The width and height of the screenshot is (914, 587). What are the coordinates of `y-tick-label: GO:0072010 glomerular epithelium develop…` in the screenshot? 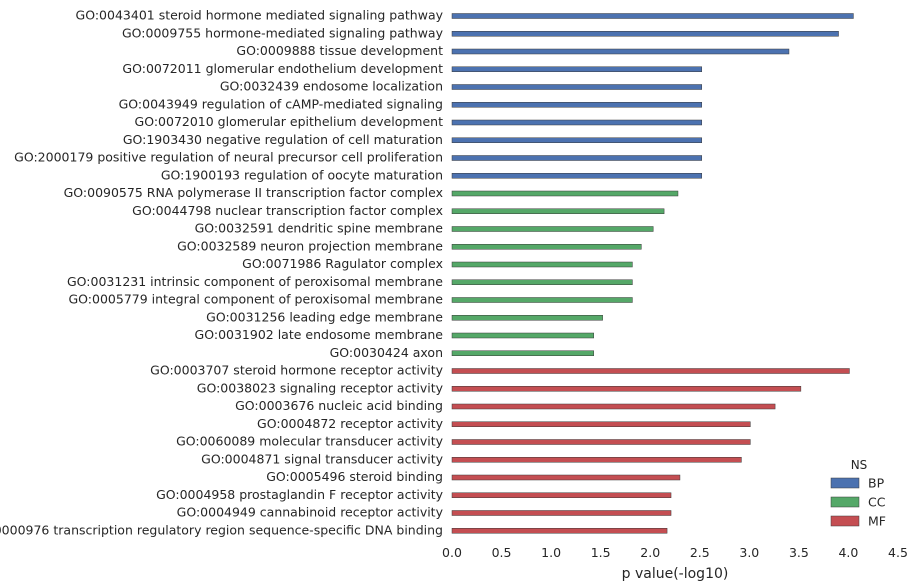 It's located at (289, 121).